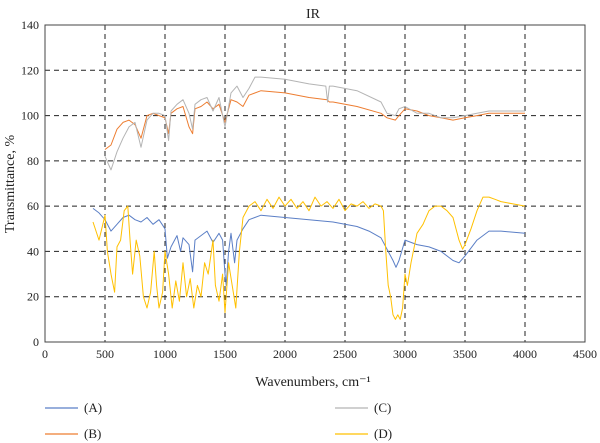  What do you see at coordinates (36, 342) in the screenshot?
I see `y-tick-label: 0` at bounding box center [36, 342].